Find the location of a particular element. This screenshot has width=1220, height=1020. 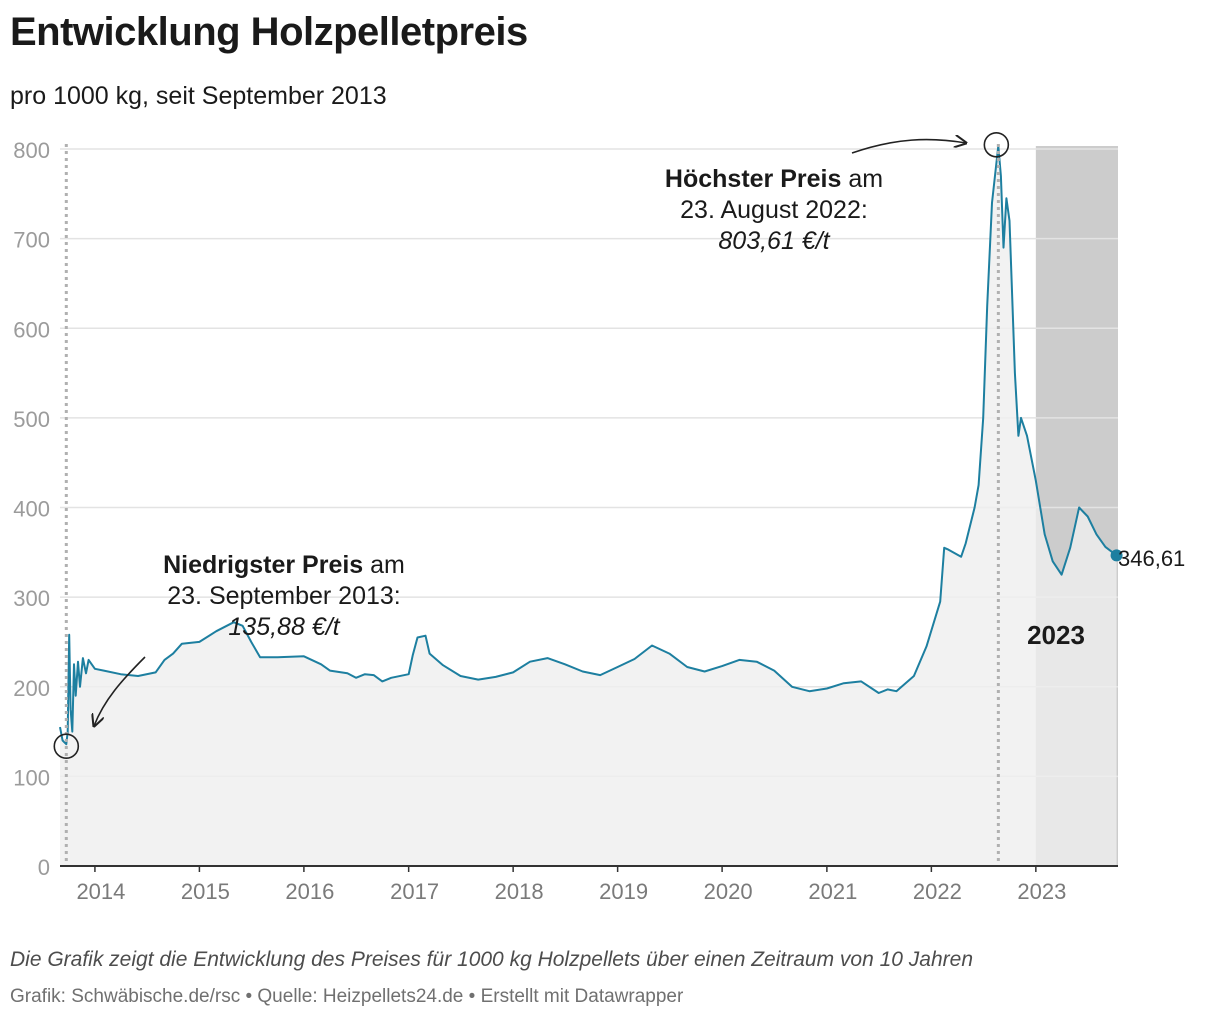

lowest-price-heading: Niedrigster Preis is located at coordinates (263, 565).